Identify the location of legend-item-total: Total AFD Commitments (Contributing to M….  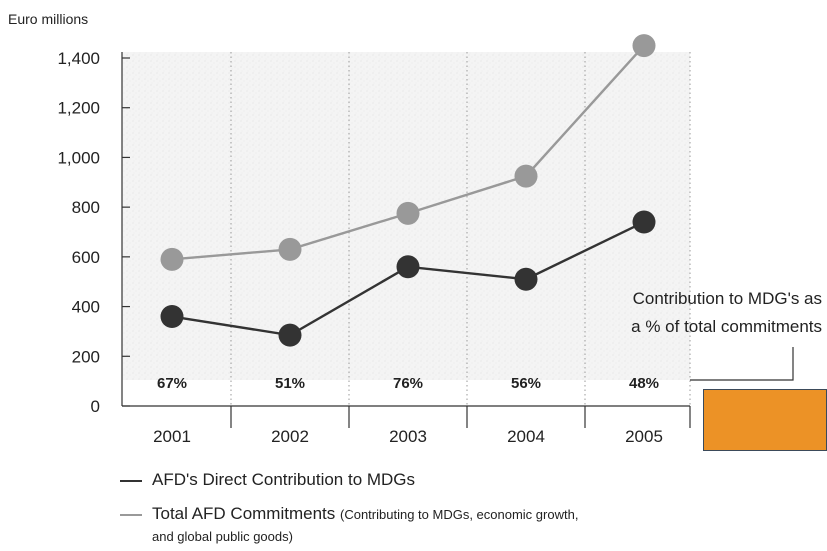
(349, 525).